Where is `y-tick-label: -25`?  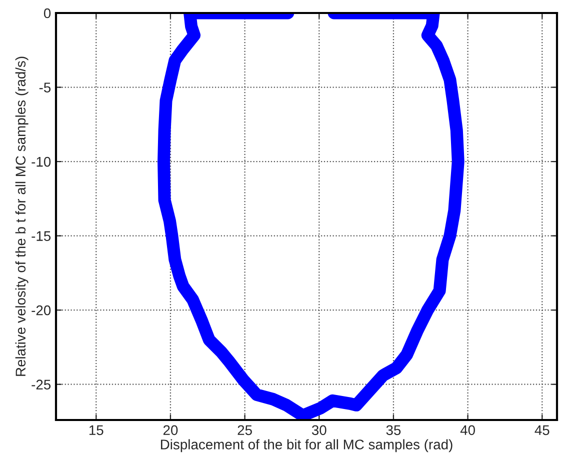 y-tick-label: -25 is located at coordinates (41, 385).